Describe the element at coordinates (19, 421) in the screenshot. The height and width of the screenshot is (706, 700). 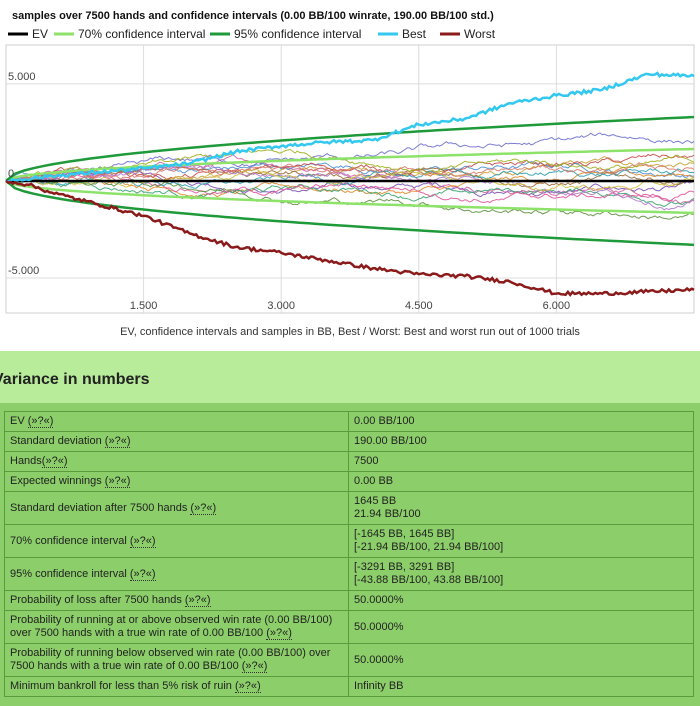
I see `variance-label: EV` at that location.